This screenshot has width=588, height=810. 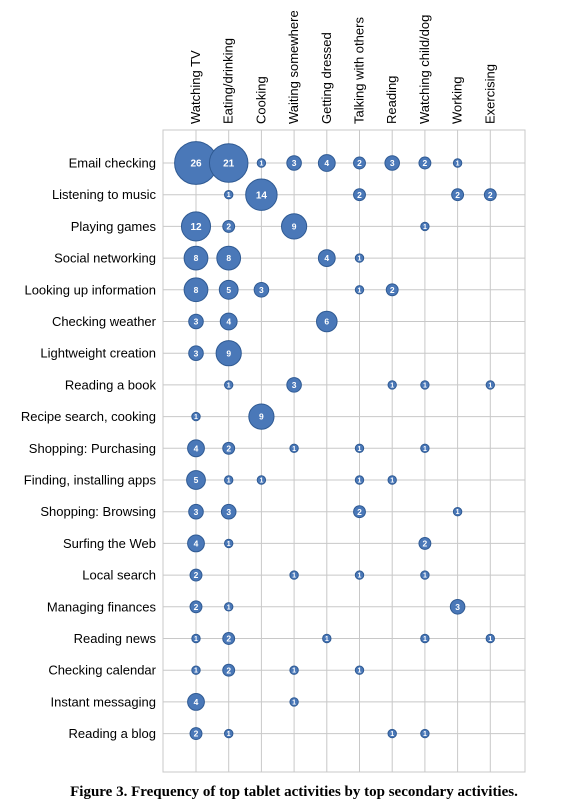 I want to click on row-label: Instant messaging, so click(x=103, y=701).